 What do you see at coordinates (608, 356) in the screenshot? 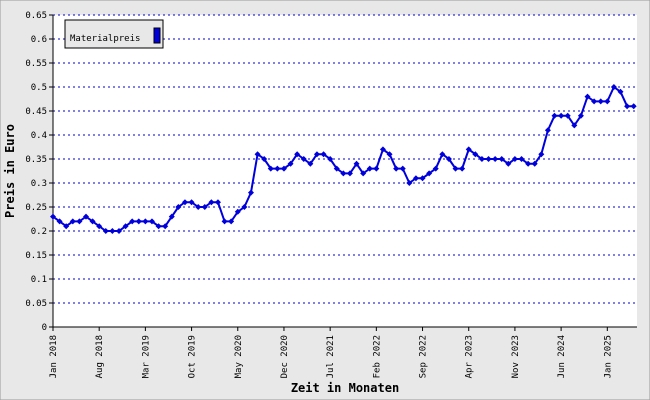
I see `x-tick-label: Jan 2025` at bounding box center [608, 356].